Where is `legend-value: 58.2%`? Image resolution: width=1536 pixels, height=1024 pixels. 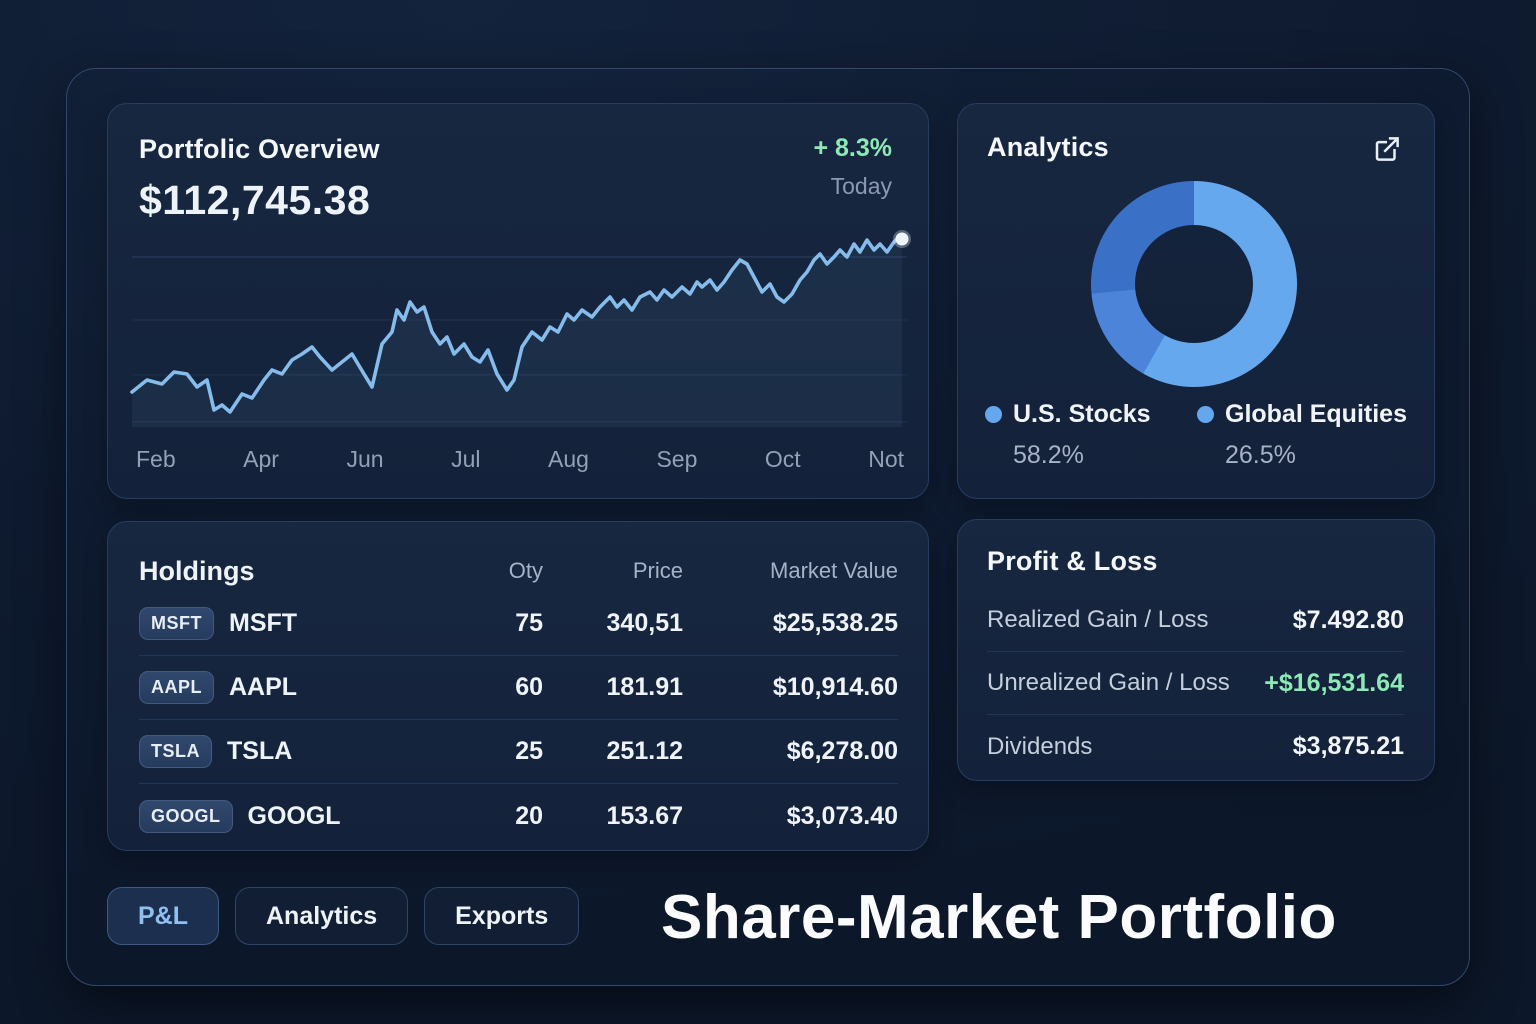
legend-value: 58.2% is located at coordinates (1048, 455).